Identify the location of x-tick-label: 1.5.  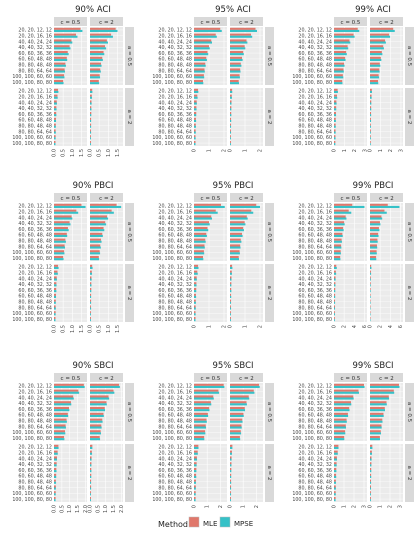
(118, 153).